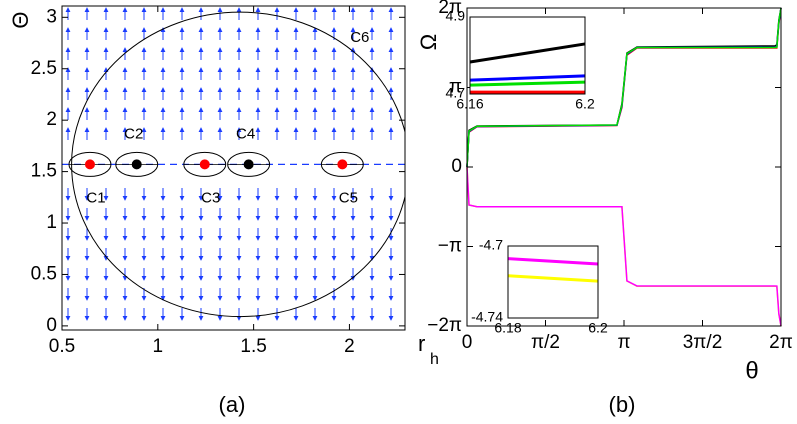  I want to click on x-tick-label: 1, so click(158, 346).